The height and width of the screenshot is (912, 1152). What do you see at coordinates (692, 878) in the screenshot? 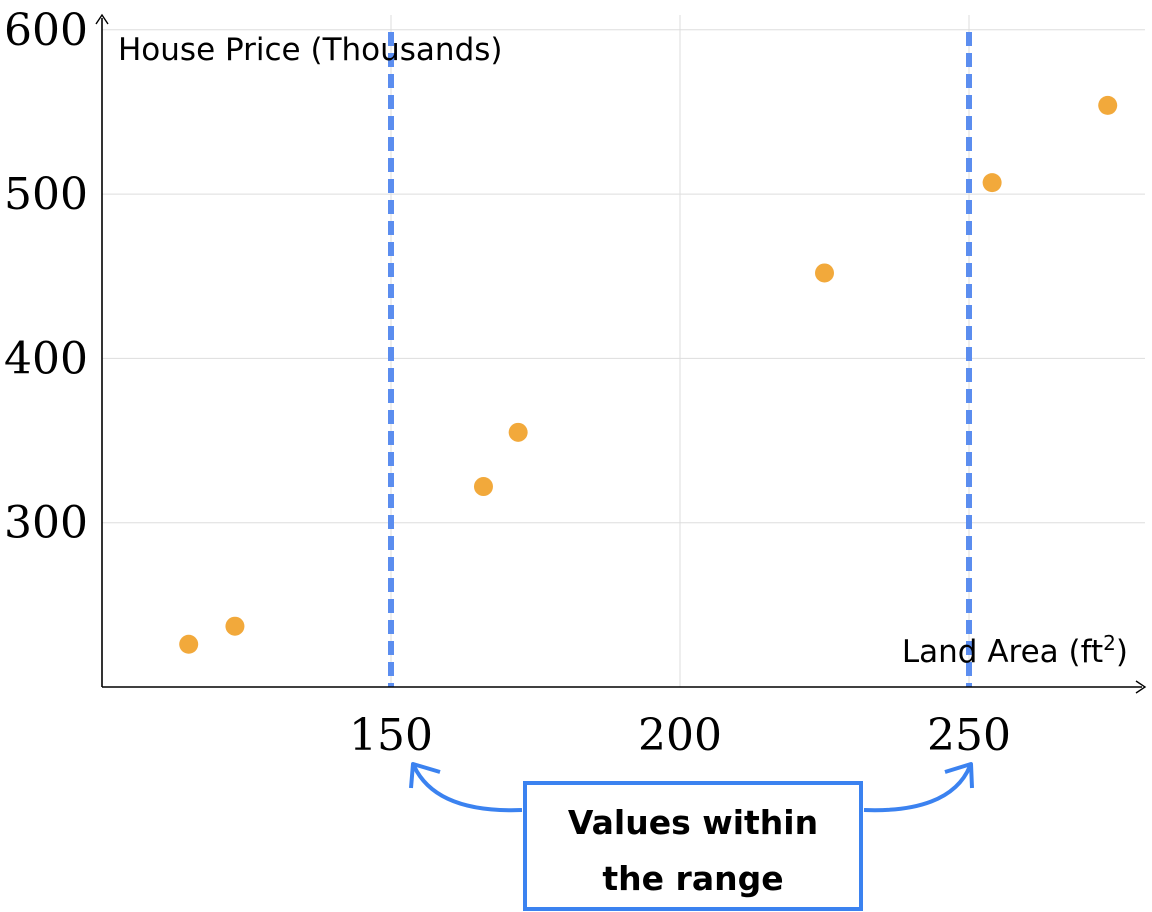
I see `annotation-line-2: the range` at bounding box center [692, 878].